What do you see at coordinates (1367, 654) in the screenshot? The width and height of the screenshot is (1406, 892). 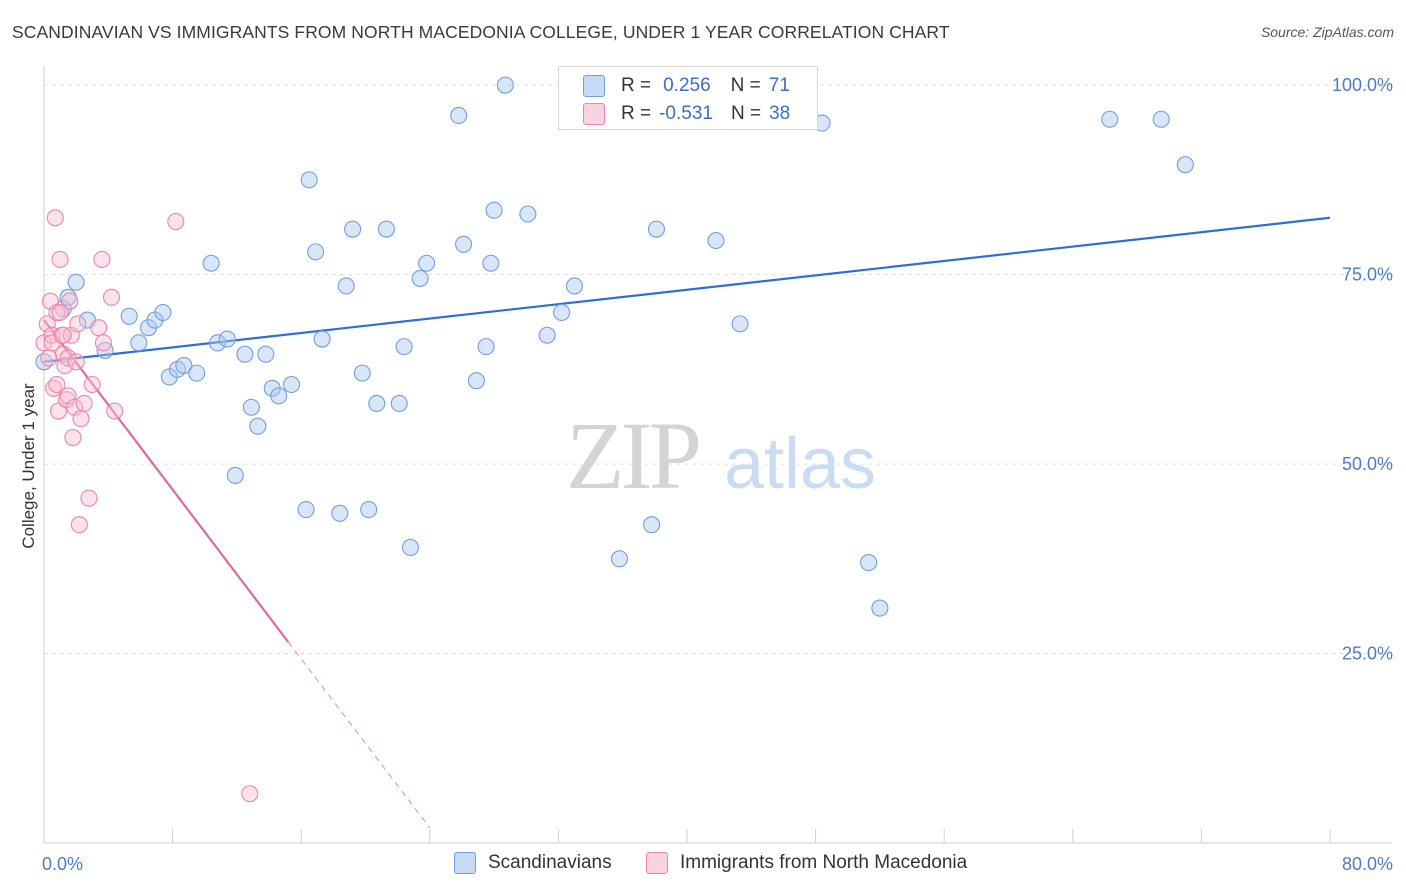 I see `y-tick-label: 25.0%` at bounding box center [1367, 654].